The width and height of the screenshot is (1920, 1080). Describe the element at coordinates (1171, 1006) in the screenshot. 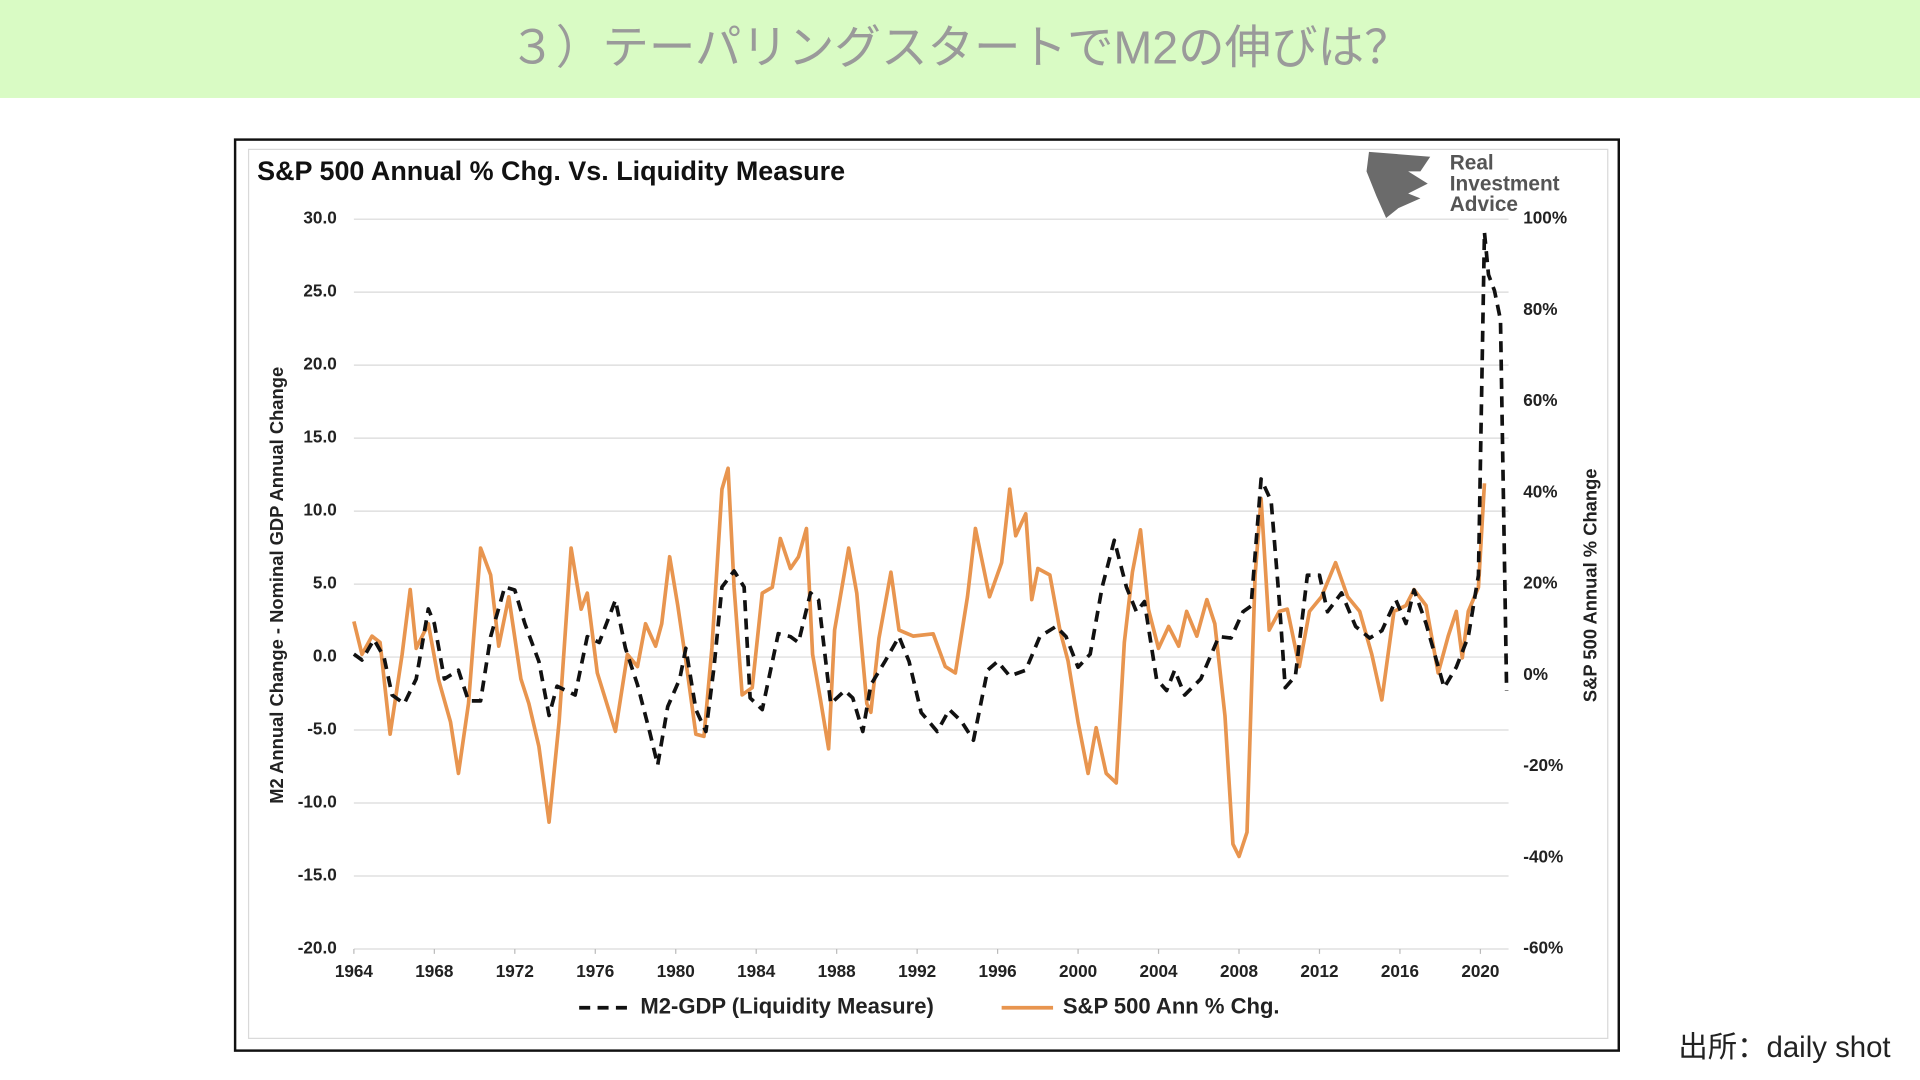

I see `legend-label: S&P 500 Ann % Chg.` at that location.